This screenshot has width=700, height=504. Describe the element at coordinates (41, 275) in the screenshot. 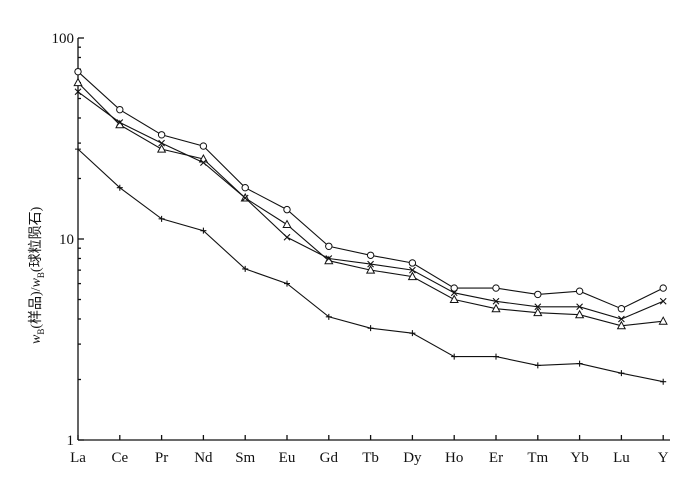

I see `y-label-sub2: B` at that location.